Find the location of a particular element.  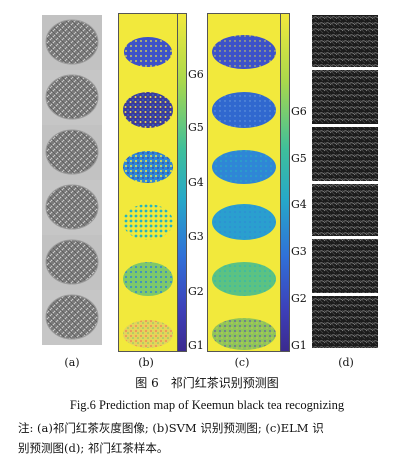

panel-c-elm-map is located at coordinates (244, 182).